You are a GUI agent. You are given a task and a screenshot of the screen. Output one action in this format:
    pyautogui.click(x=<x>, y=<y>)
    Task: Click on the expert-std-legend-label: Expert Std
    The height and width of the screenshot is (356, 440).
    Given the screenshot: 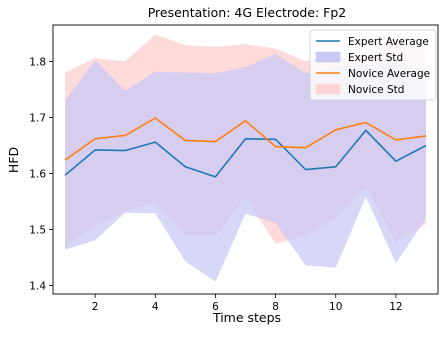 What is the action you would take?
    pyautogui.click(x=375, y=58)
    